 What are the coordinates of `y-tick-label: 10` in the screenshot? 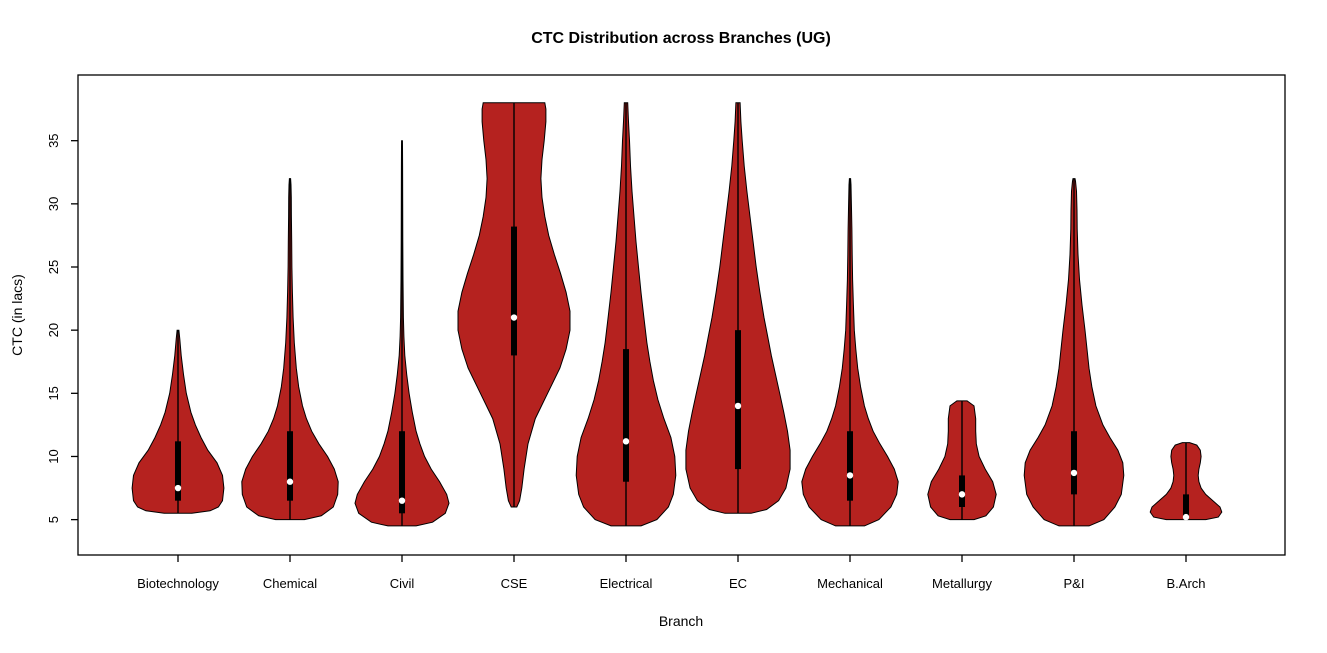 It's located at (53, 456).